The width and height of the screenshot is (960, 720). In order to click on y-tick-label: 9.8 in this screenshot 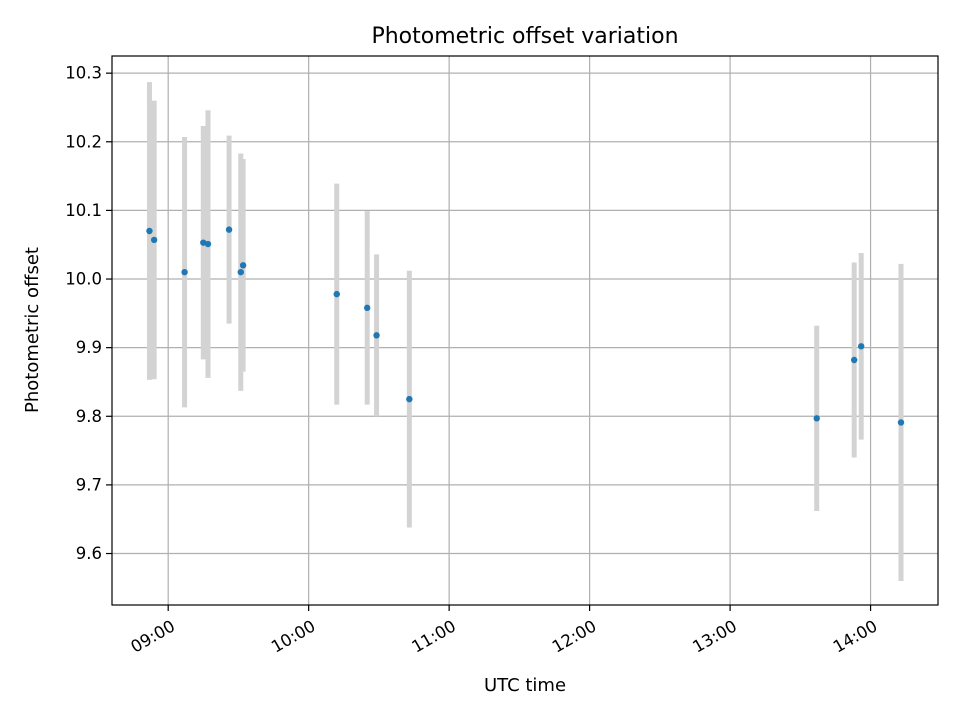, I will do `click(89, 416)`.